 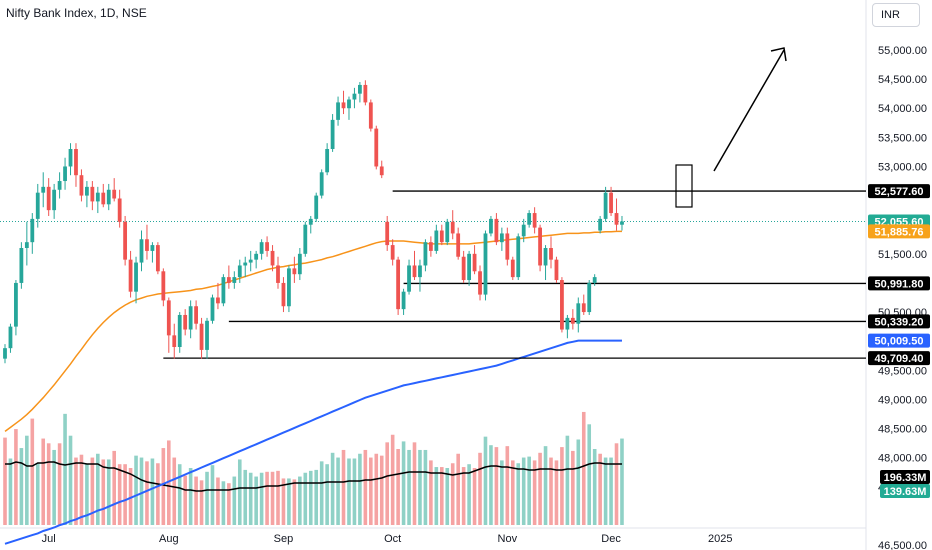 What do you see at coordinates (902, 109) in the screenshot?
I see `price-tick-label: 54,000.00` at bounding box center [902, 109].